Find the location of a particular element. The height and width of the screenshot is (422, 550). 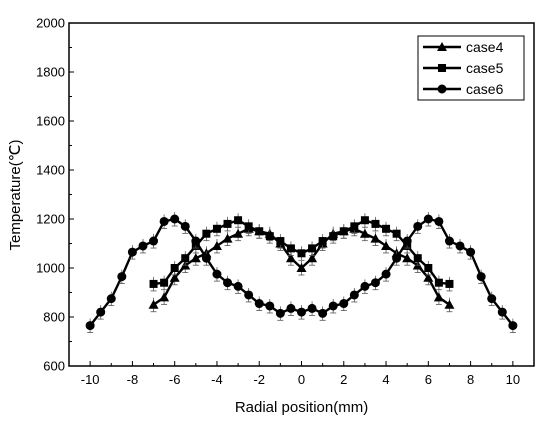

x-axis-title: Radial position(mm) is located at coordinates (301, 407).